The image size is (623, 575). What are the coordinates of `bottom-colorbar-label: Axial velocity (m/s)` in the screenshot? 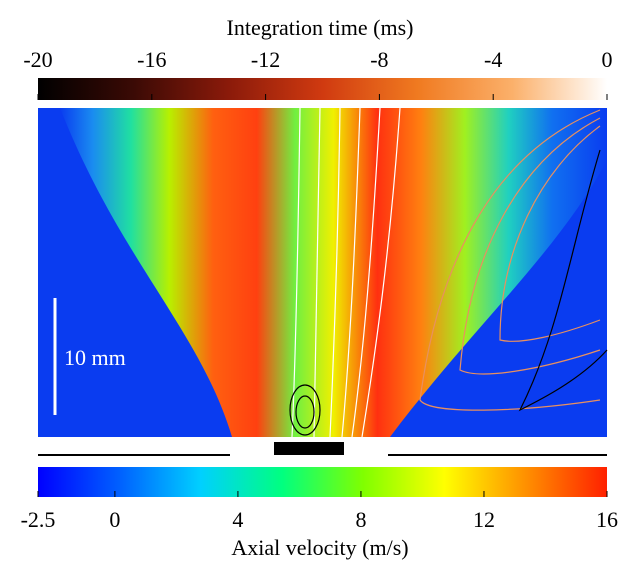 It's located at (319, 547).